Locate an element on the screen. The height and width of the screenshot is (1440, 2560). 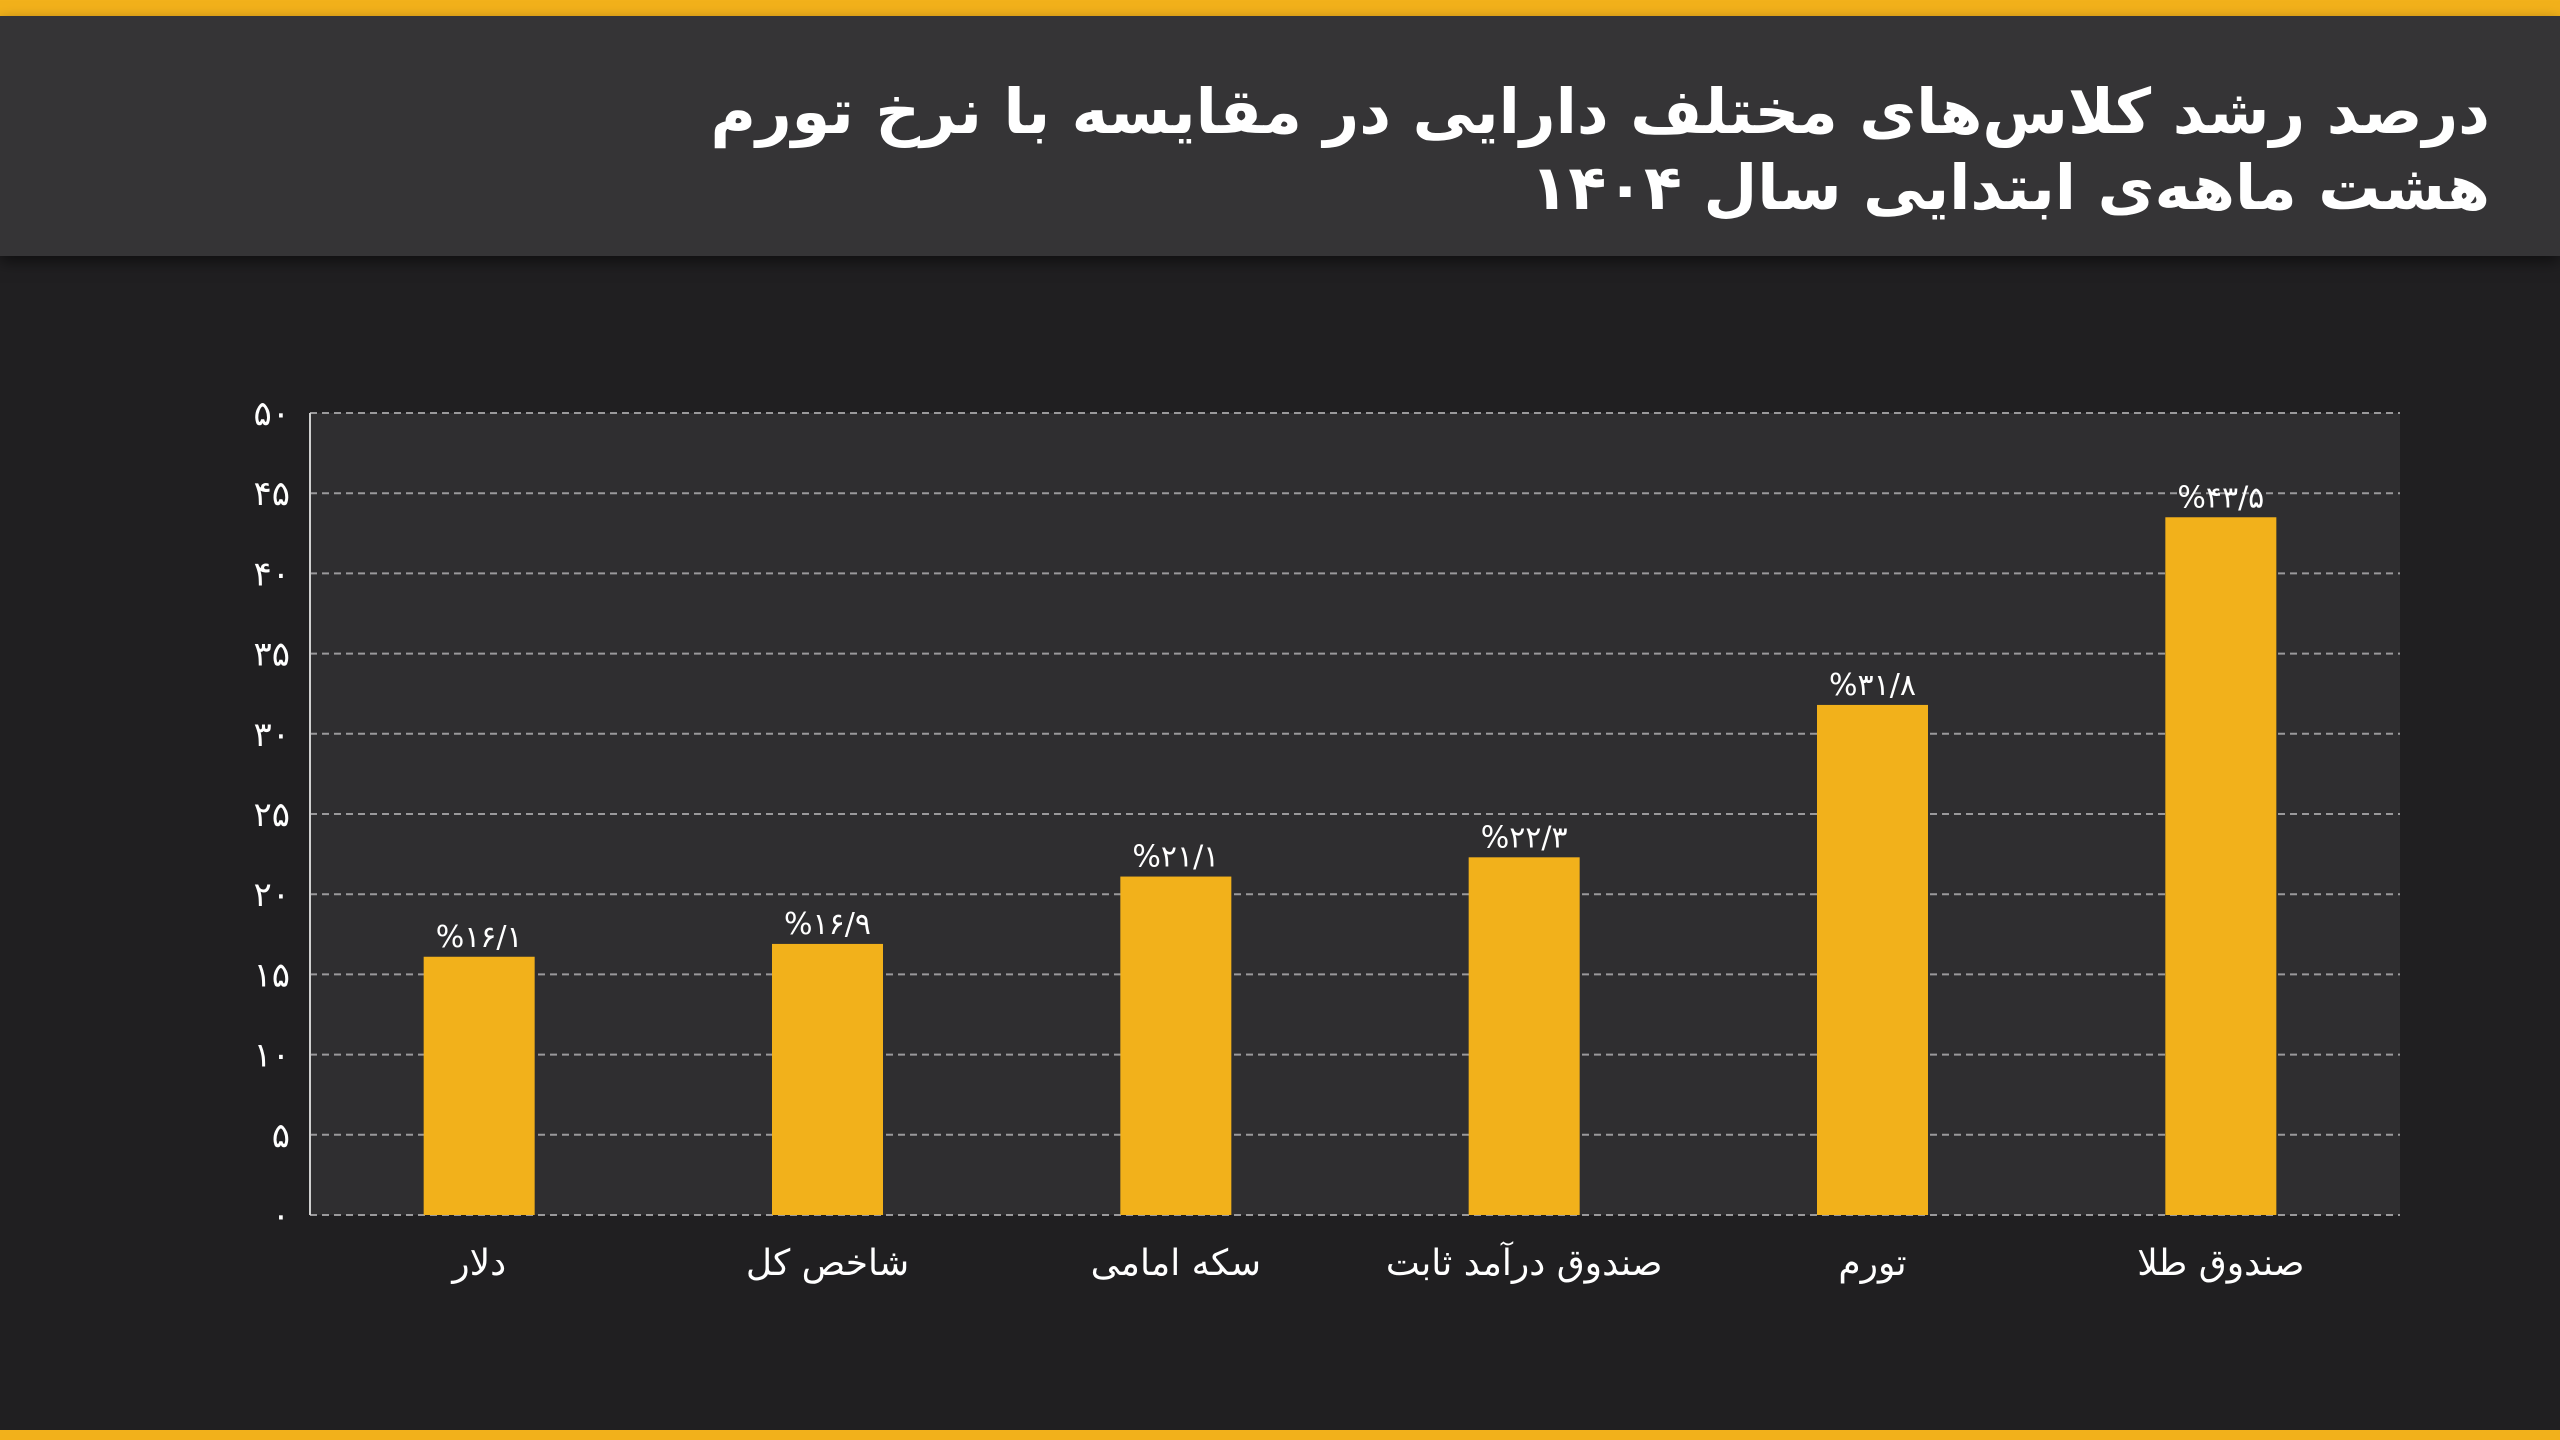
y-tick-label: ۲۰ is located at coordinates (271, 895).